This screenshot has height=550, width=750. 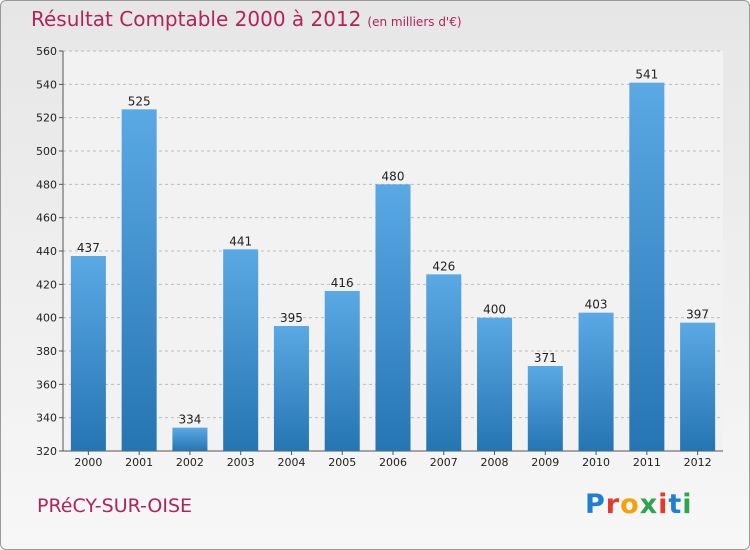 I want to click on x-tick-label: 2008, so click(x=495, y=462).